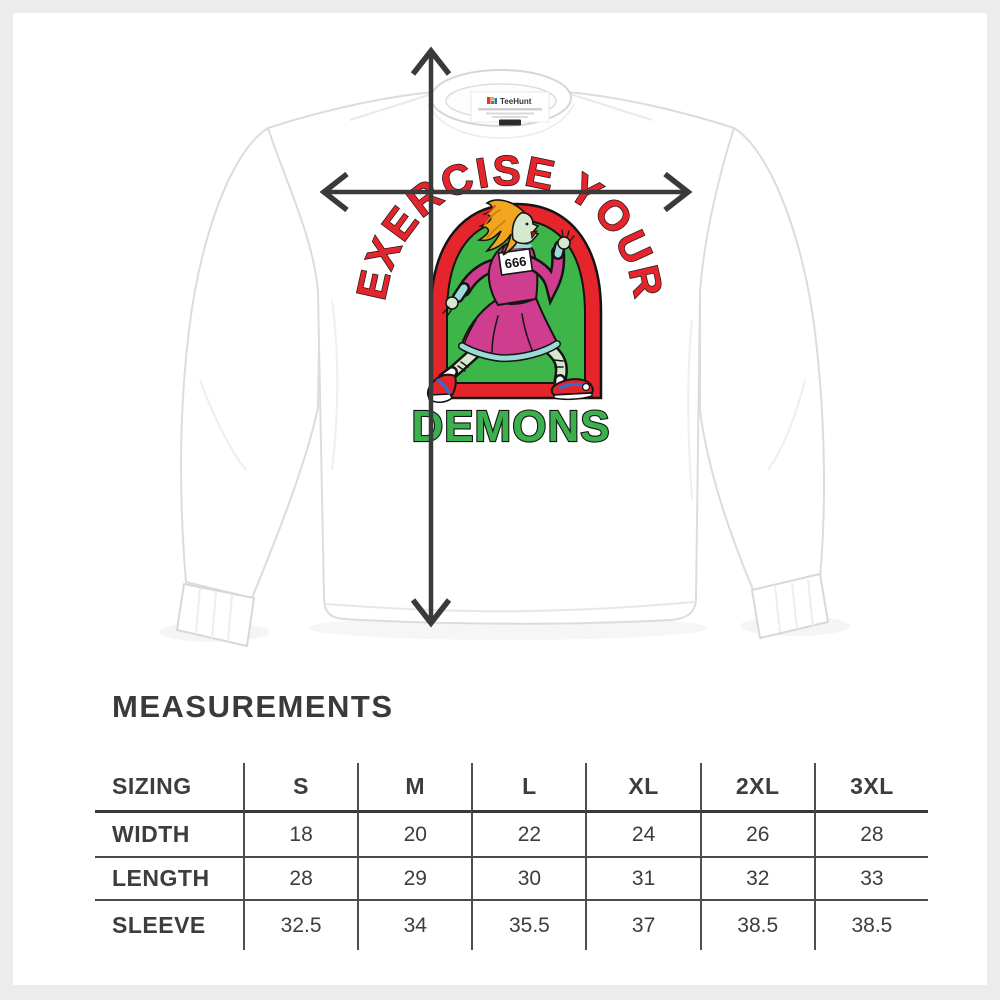 Image resolution: width=1000 pixels, height=1000 pixels. What do you see at coordinates (300, 925) in the screenshot?
I see `cell-value: 32.5` at bounding box center [300, 925].